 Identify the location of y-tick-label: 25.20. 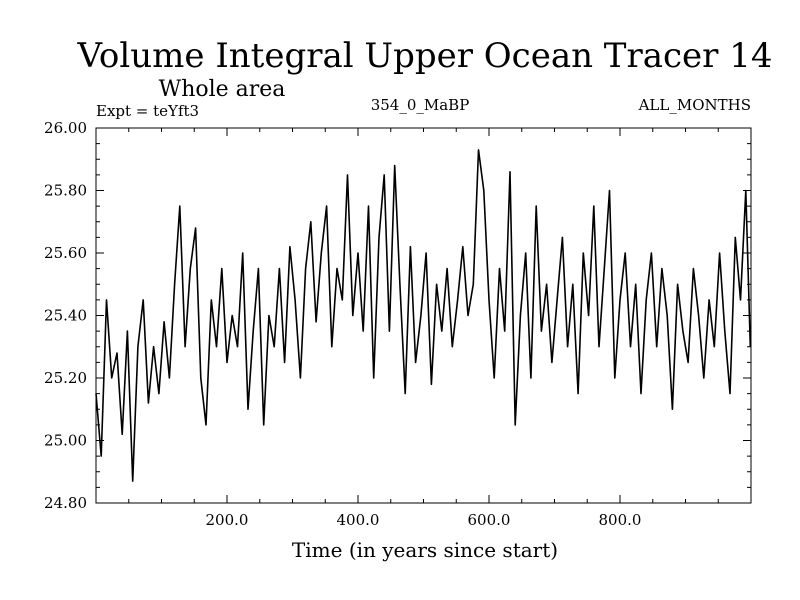
(65, 378).